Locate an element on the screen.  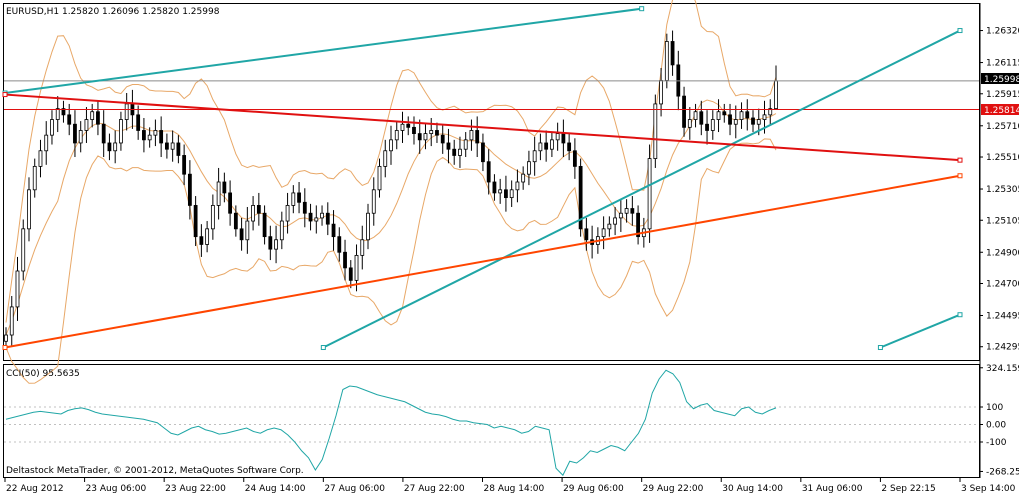
time-axis-tick-label: 23 Aug 06:00 is located at coordinates (116, 489).